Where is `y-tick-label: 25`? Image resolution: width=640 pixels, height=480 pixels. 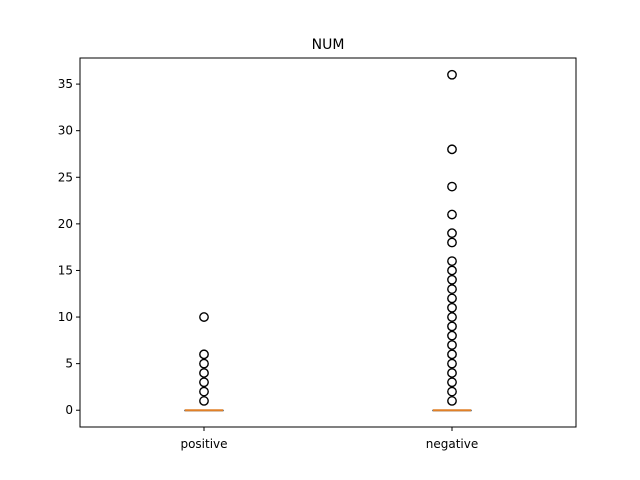 y-tick-label: 25 is located at coordinates (65, 177).